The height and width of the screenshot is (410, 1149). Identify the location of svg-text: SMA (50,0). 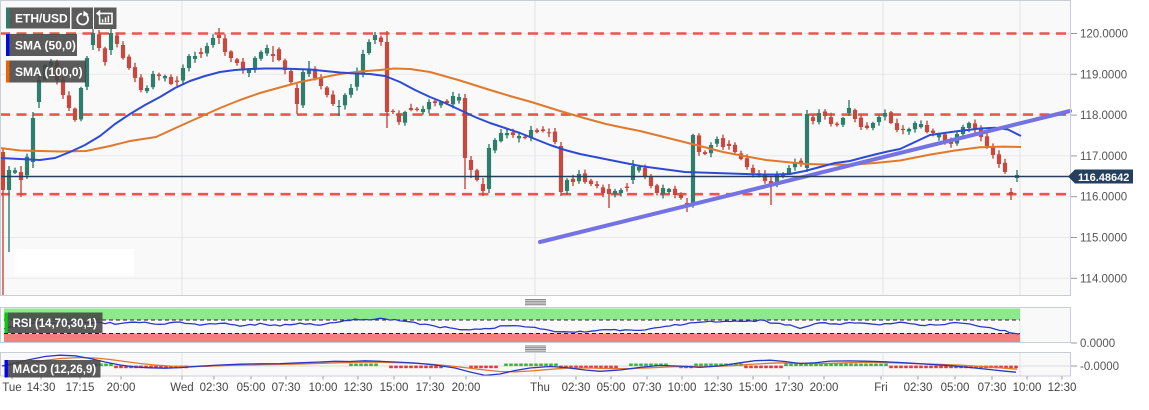
(45, 45).